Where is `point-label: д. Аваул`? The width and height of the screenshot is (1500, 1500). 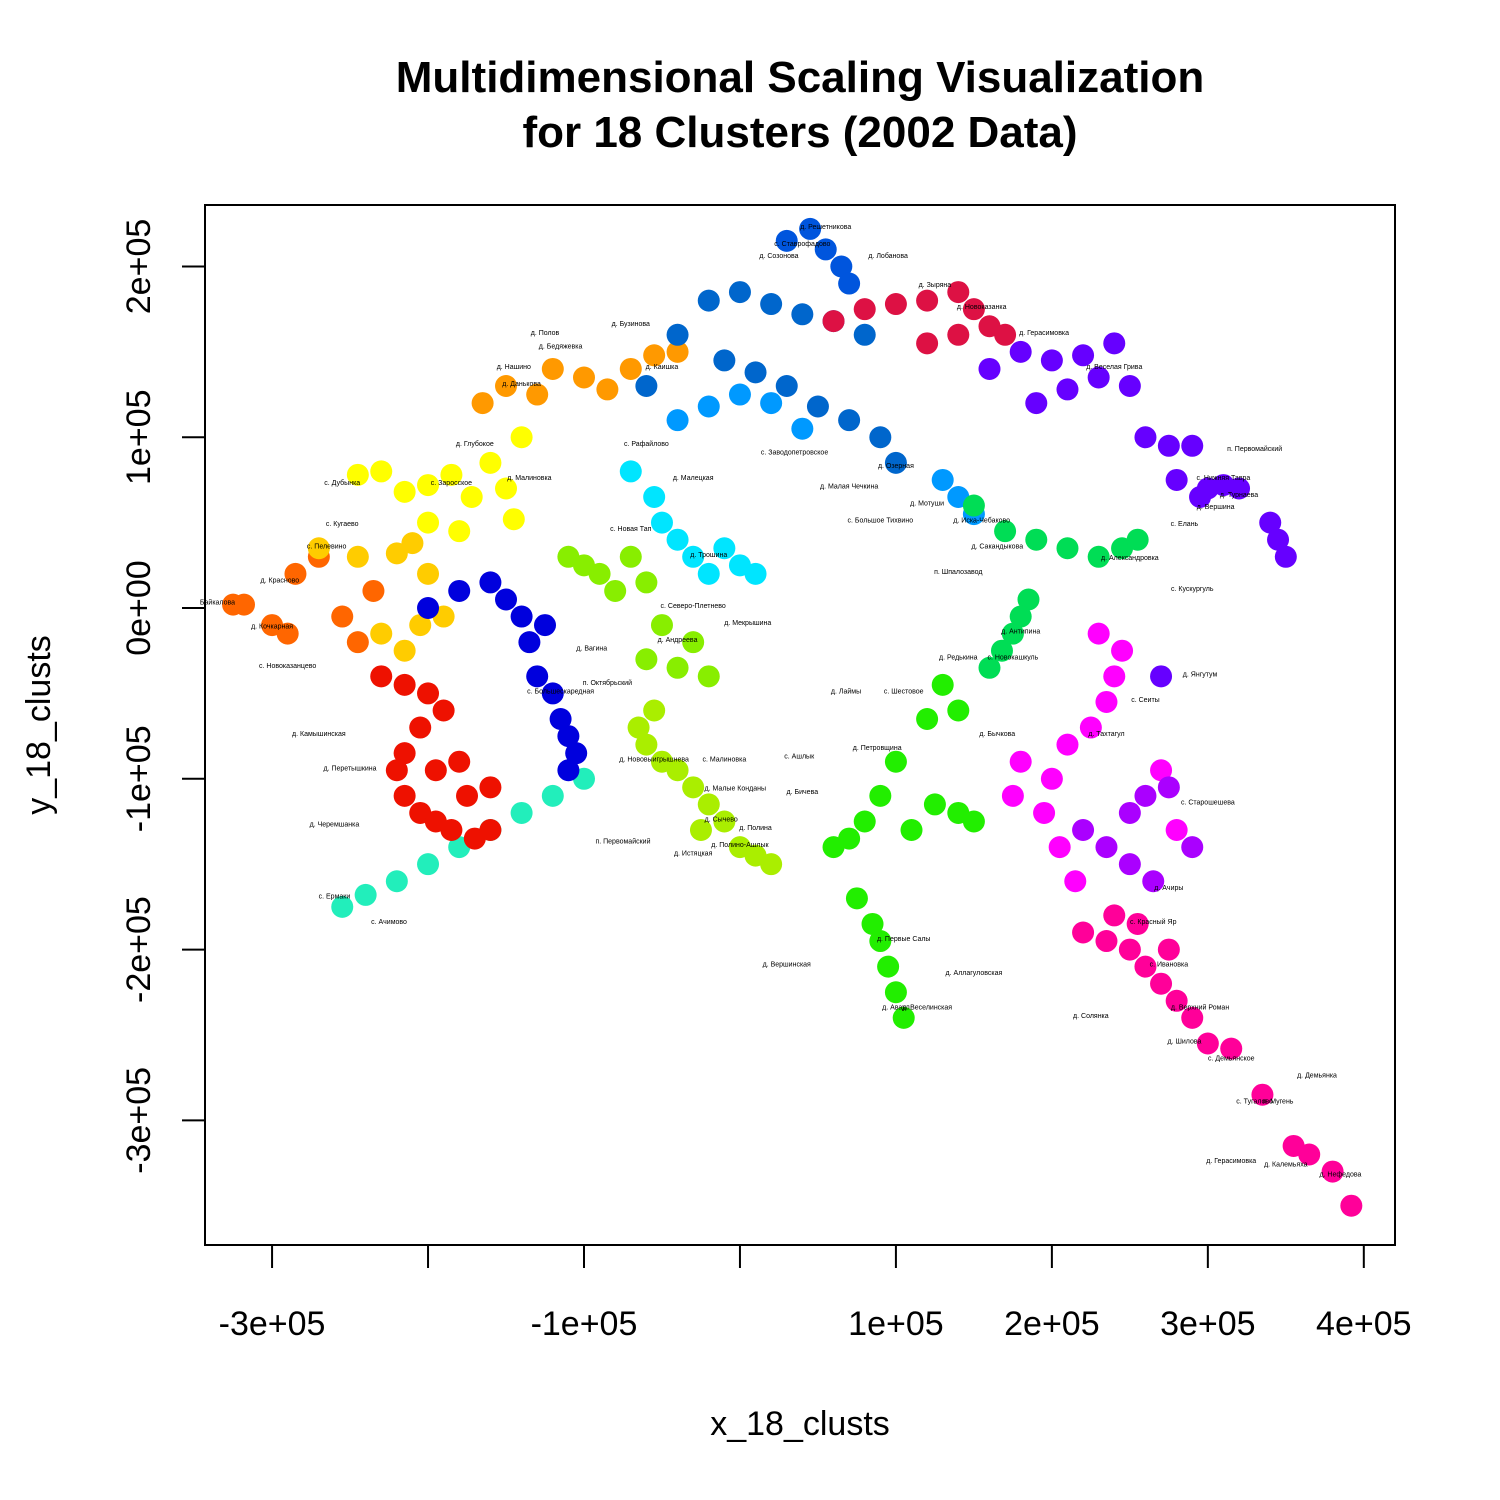
point-label: д. Аваул is located at coordinates (896, 1007).